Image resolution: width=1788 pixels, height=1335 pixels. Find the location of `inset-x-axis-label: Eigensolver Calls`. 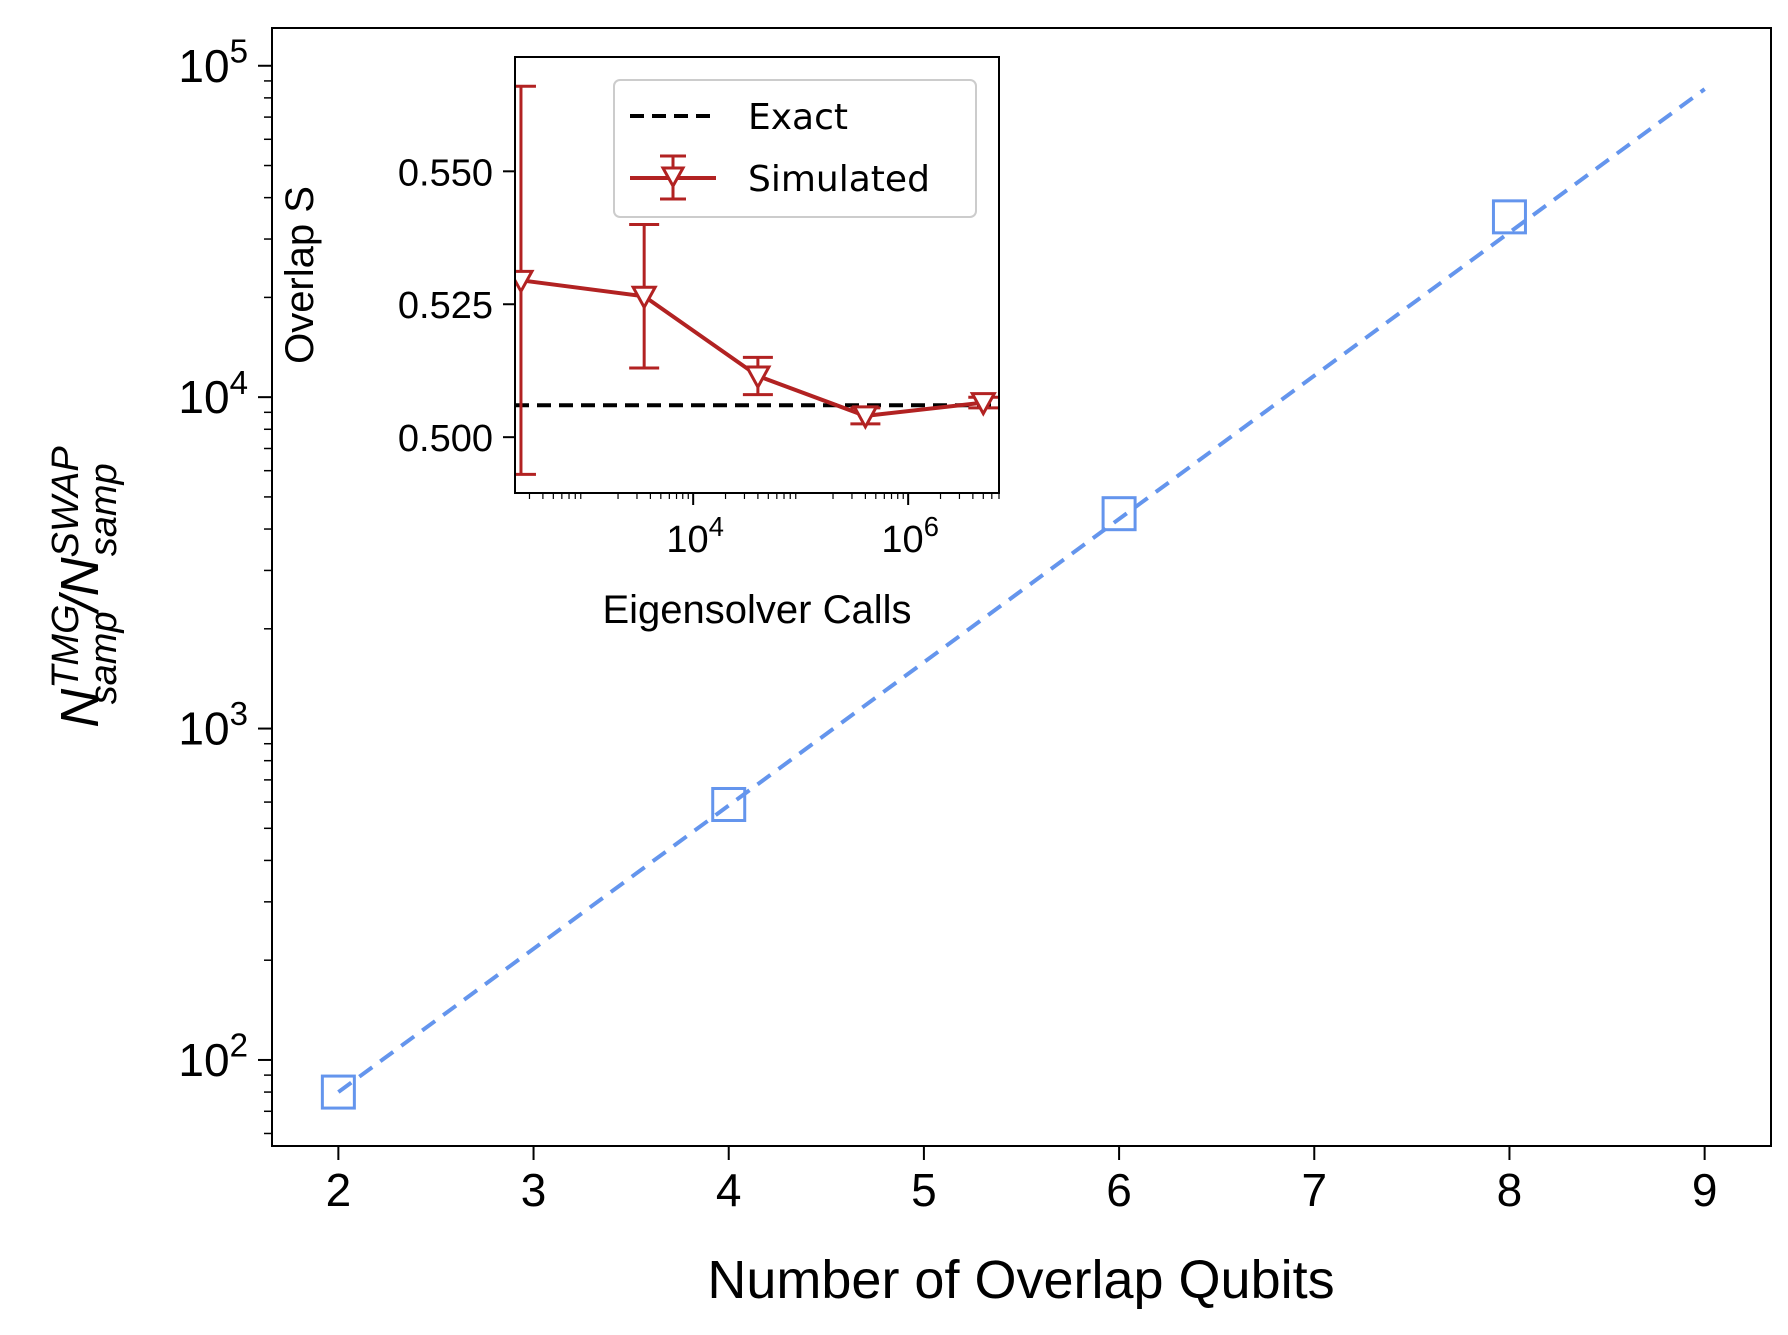

inset-x-axis-label: Eigensolver Calls is located at coordinates (756, 610).